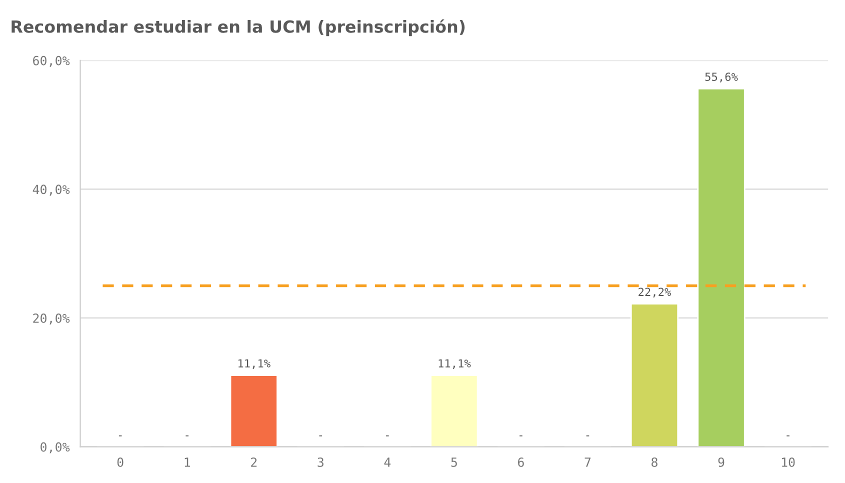 The image size is (845, 483). What do you see at coordinates (120, 462) in the screenshot?
I see `x-tick-label: 0` at bounding box center [120, 462].